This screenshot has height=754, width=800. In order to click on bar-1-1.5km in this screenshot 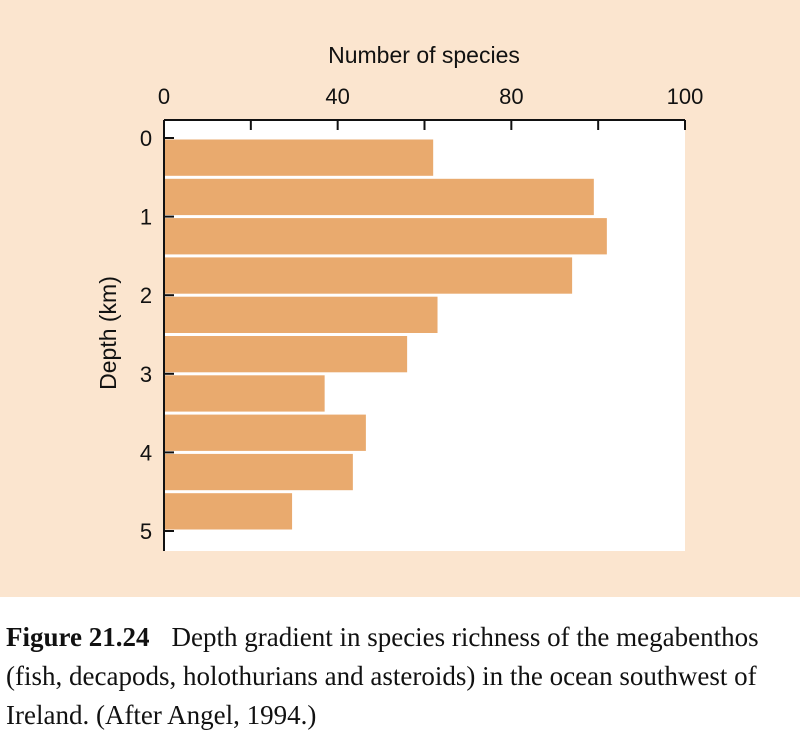, I will do `click(385, 236)`.